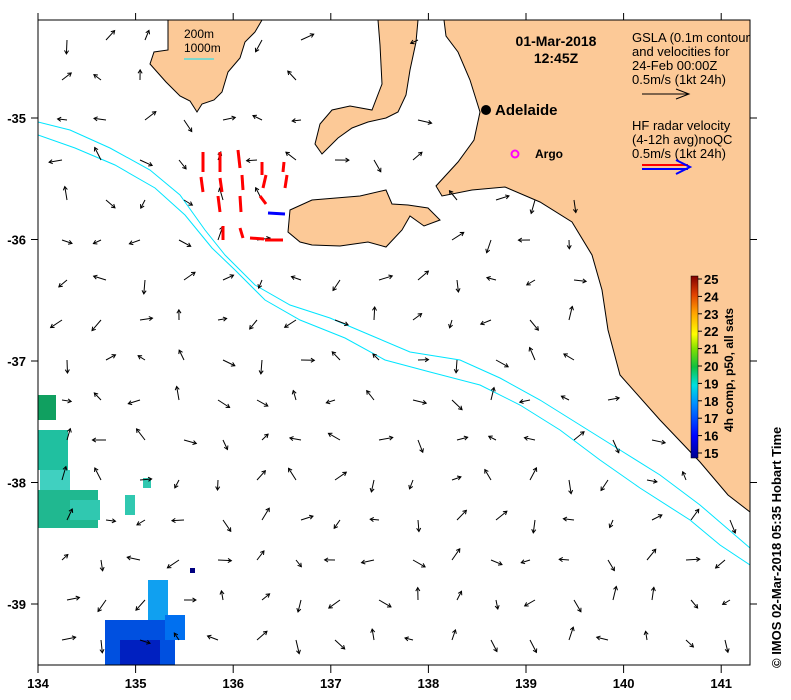 The width and height of the screenshot is (791, 700). Describe the element at coordinates (16, 604) in the screenshot. I see `lat-tick-label: -39` at that location.